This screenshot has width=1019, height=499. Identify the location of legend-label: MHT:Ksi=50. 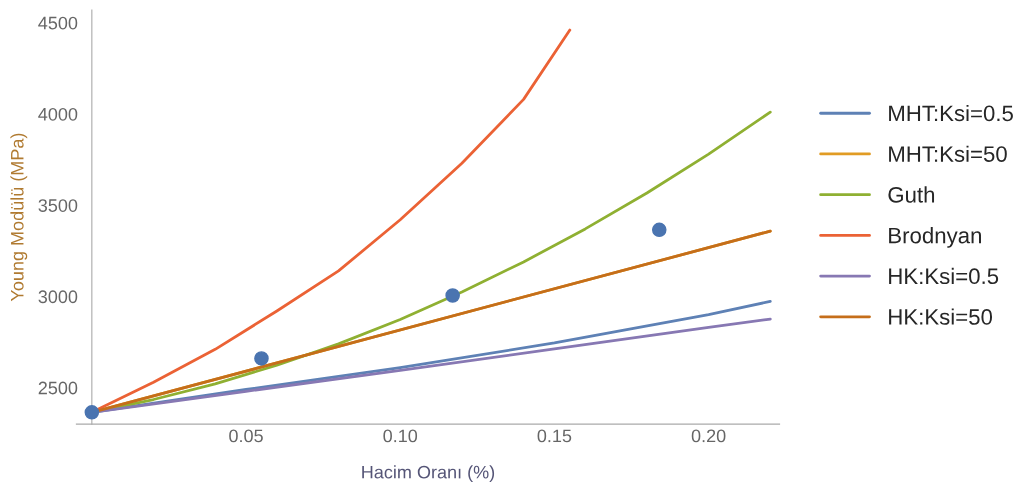
(948, 153).